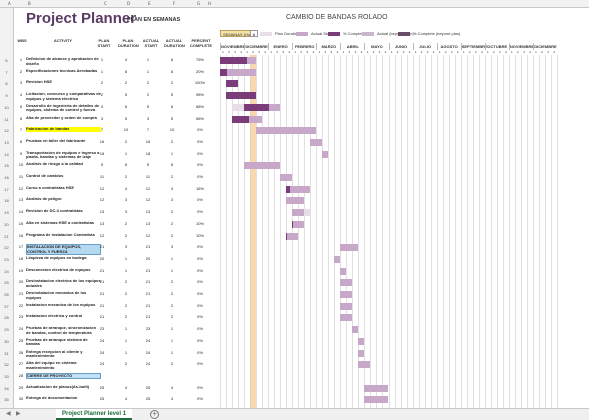 The height and width of the screenshot is (420, 589). Describe the element at coordinates (56, 140) in the screenshot. I see `cell-activity: Pruebas en taller del fabricante` at that location.